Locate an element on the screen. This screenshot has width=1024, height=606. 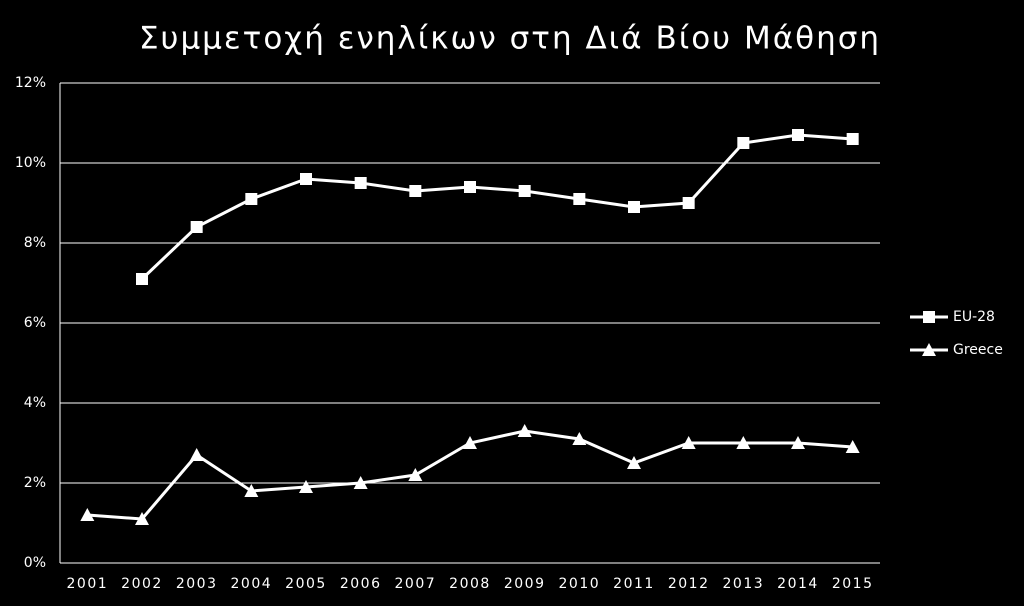
legend-label: Greece is located at coordinates (978, 350).